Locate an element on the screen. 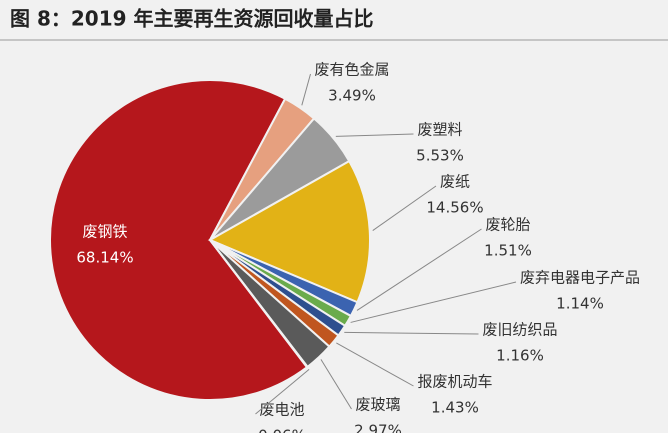  value-label: 1.43% is located at coordinates (455, 408).